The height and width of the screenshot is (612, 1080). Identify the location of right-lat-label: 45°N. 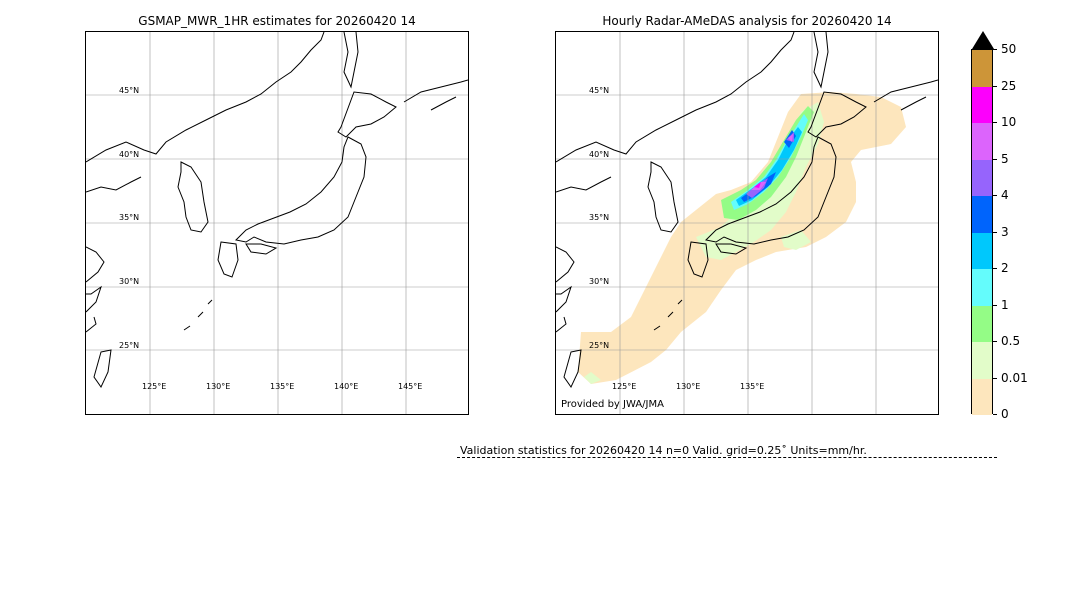
(599, 90).